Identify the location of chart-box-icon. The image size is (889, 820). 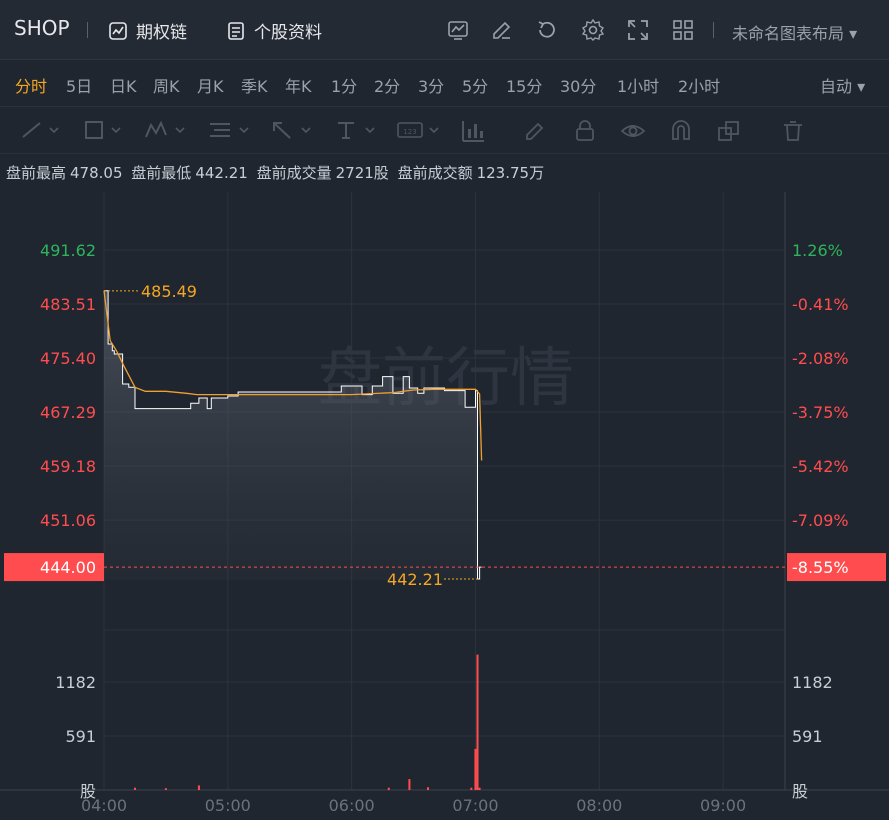
(118, 30).